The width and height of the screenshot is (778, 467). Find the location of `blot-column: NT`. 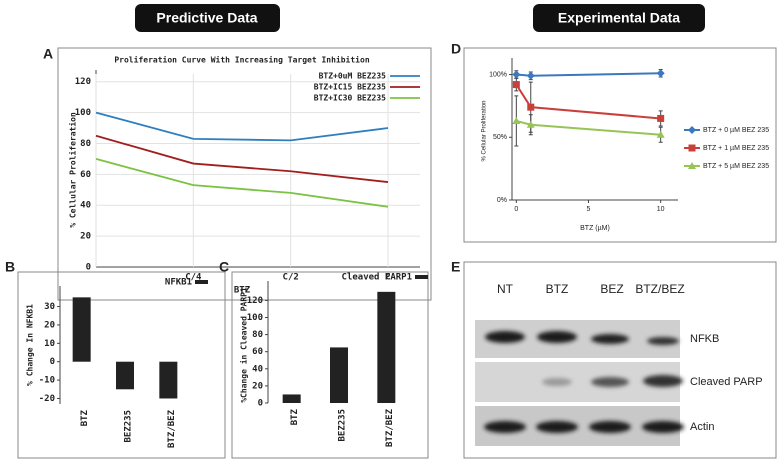

blot-column: NT is located at coordinates (505, 289).